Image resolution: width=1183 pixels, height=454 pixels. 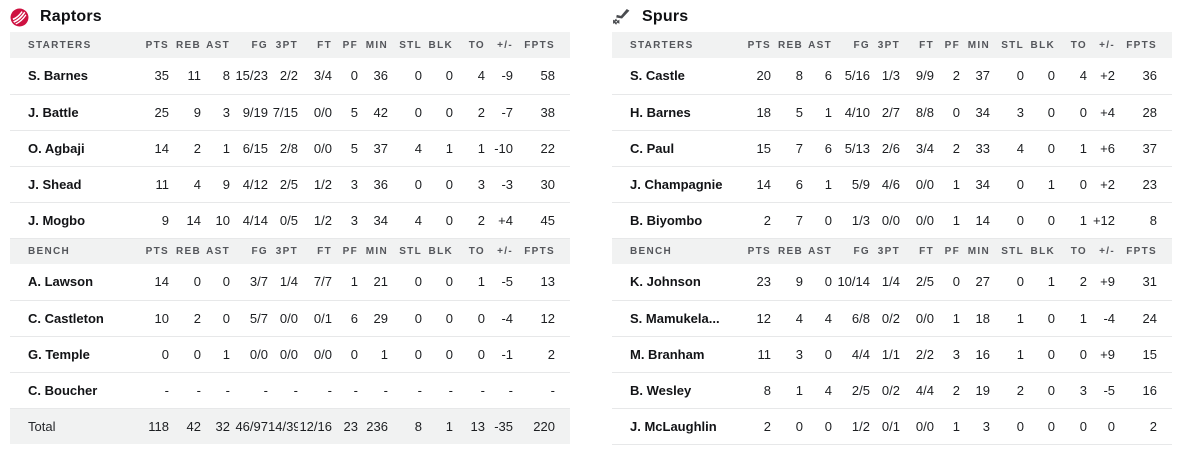 What do you see at coordinates (541, 282) in the screenshot?
I see `stat-value: 13` at bounding box center [541, 282].